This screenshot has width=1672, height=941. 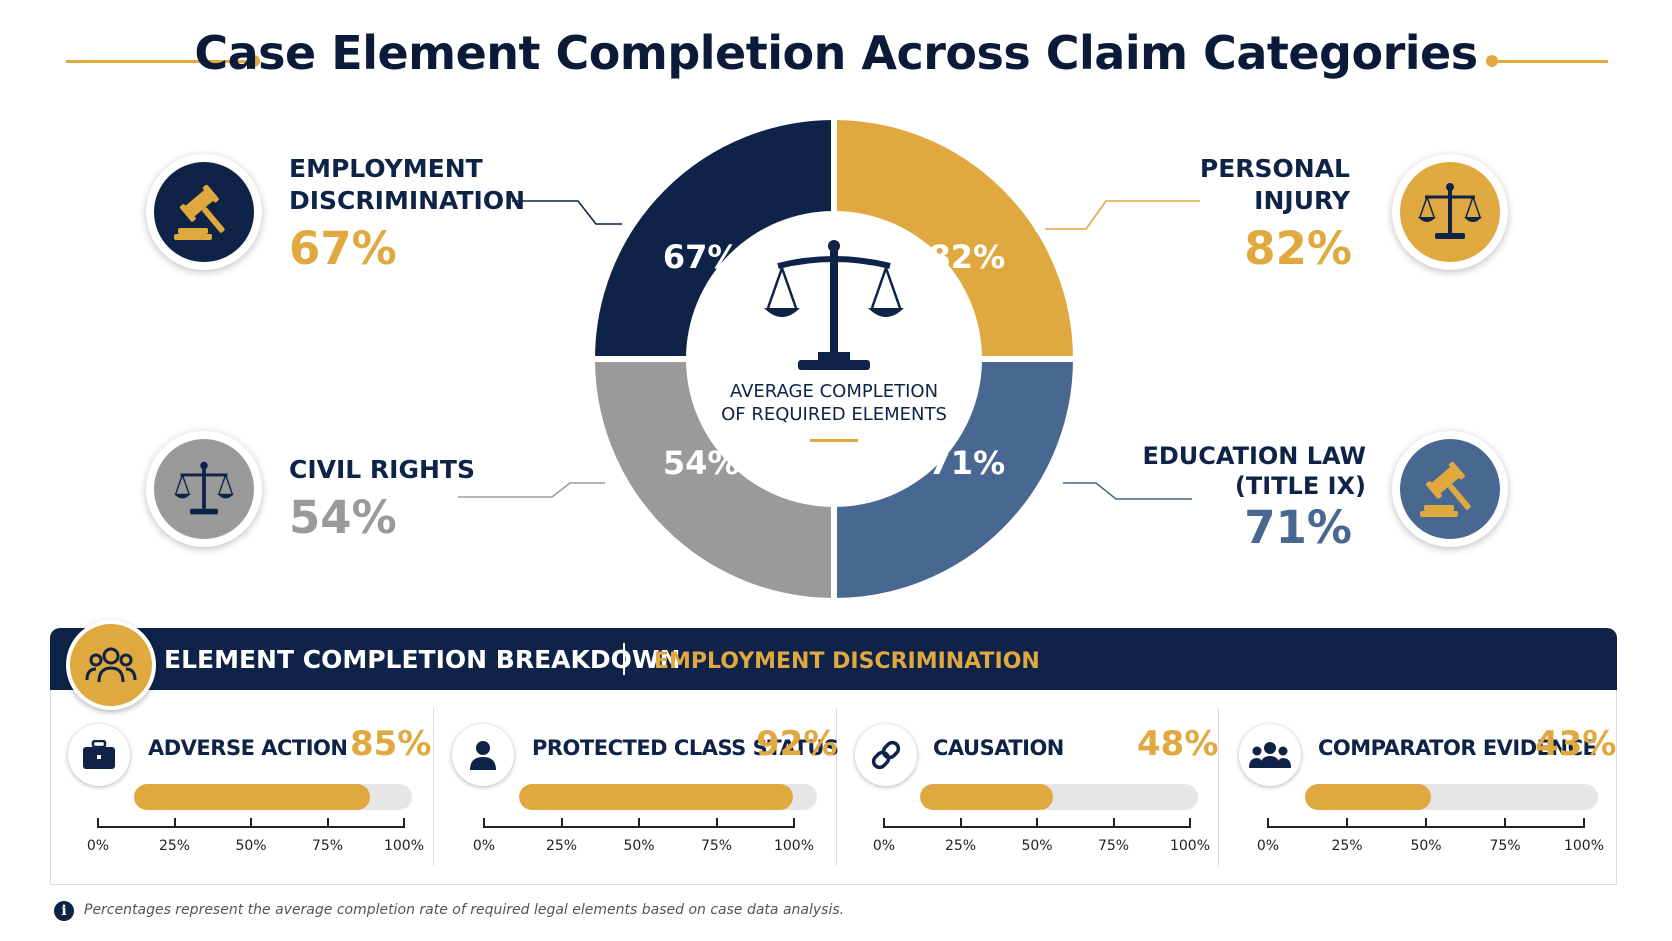 I want to click on center-label-line2: OF REQUIRED ELEMENTS, so click(x=834, y=414).